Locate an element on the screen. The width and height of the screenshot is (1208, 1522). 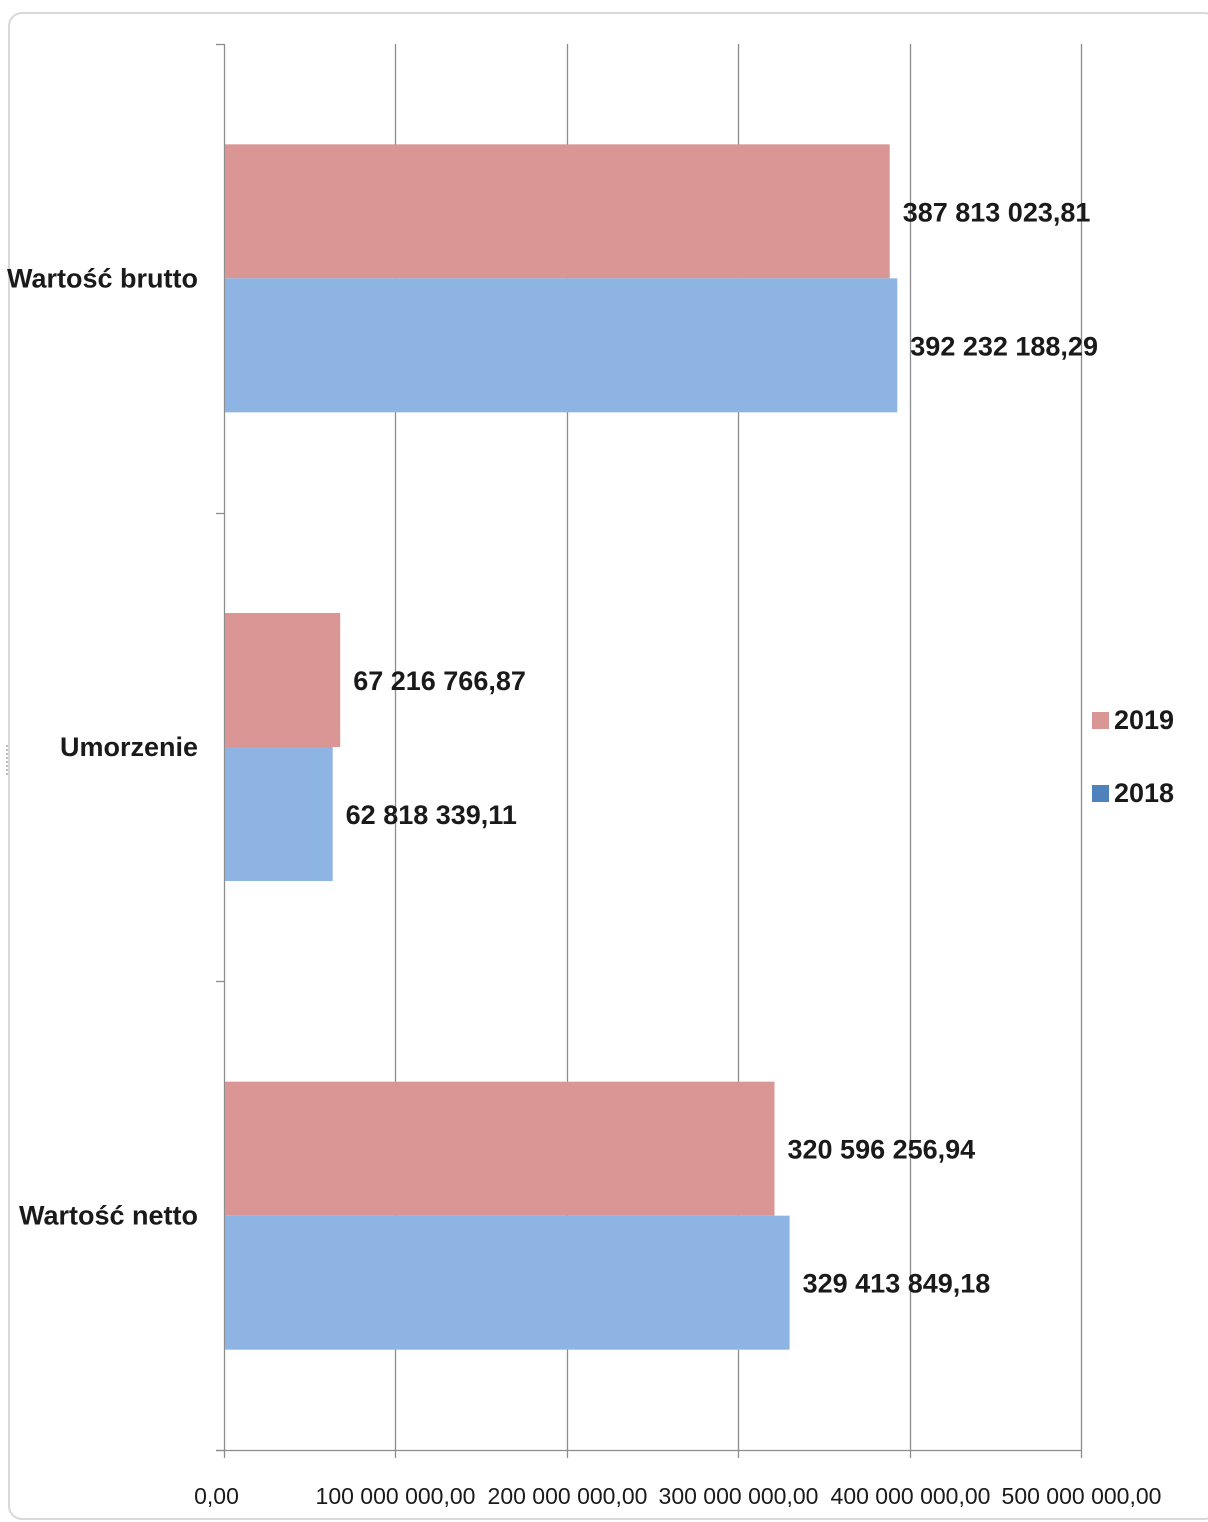
resize-handle is located at coordinates (8, 760).